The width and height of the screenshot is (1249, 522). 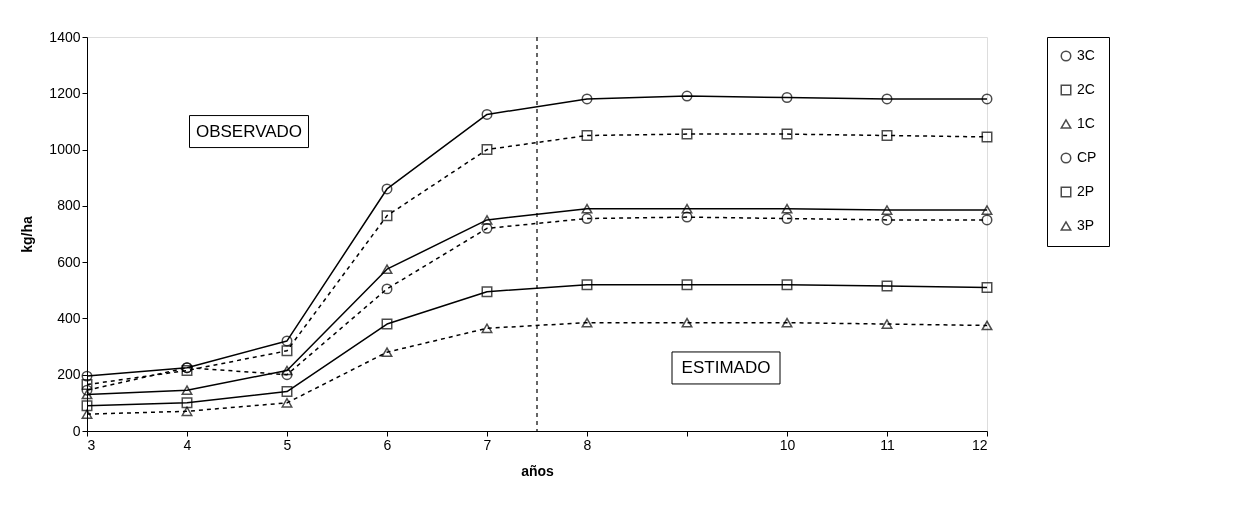 What do you see at coordinates (726, 367) in the screenshot?
I see `annotation: ESTIMADO` at bounding box center [726, 367].